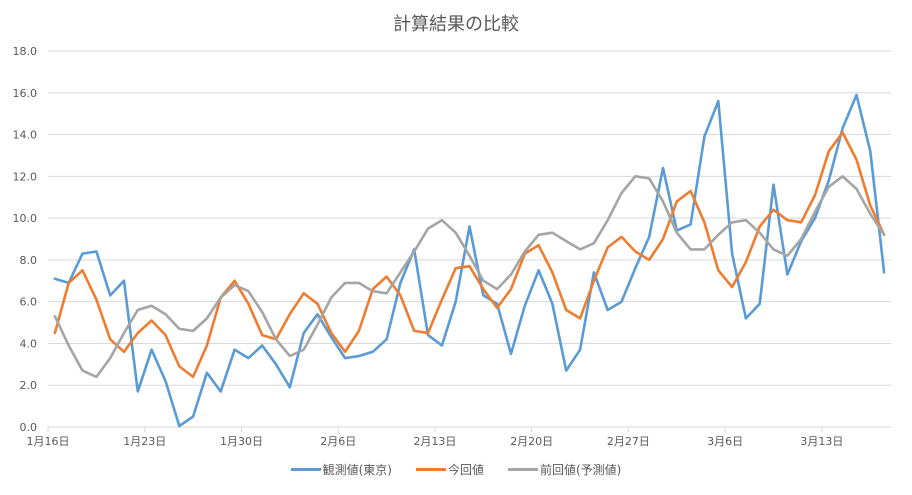  I want to click on legend-item-observed: 観測値(東京), so click(341, 469).